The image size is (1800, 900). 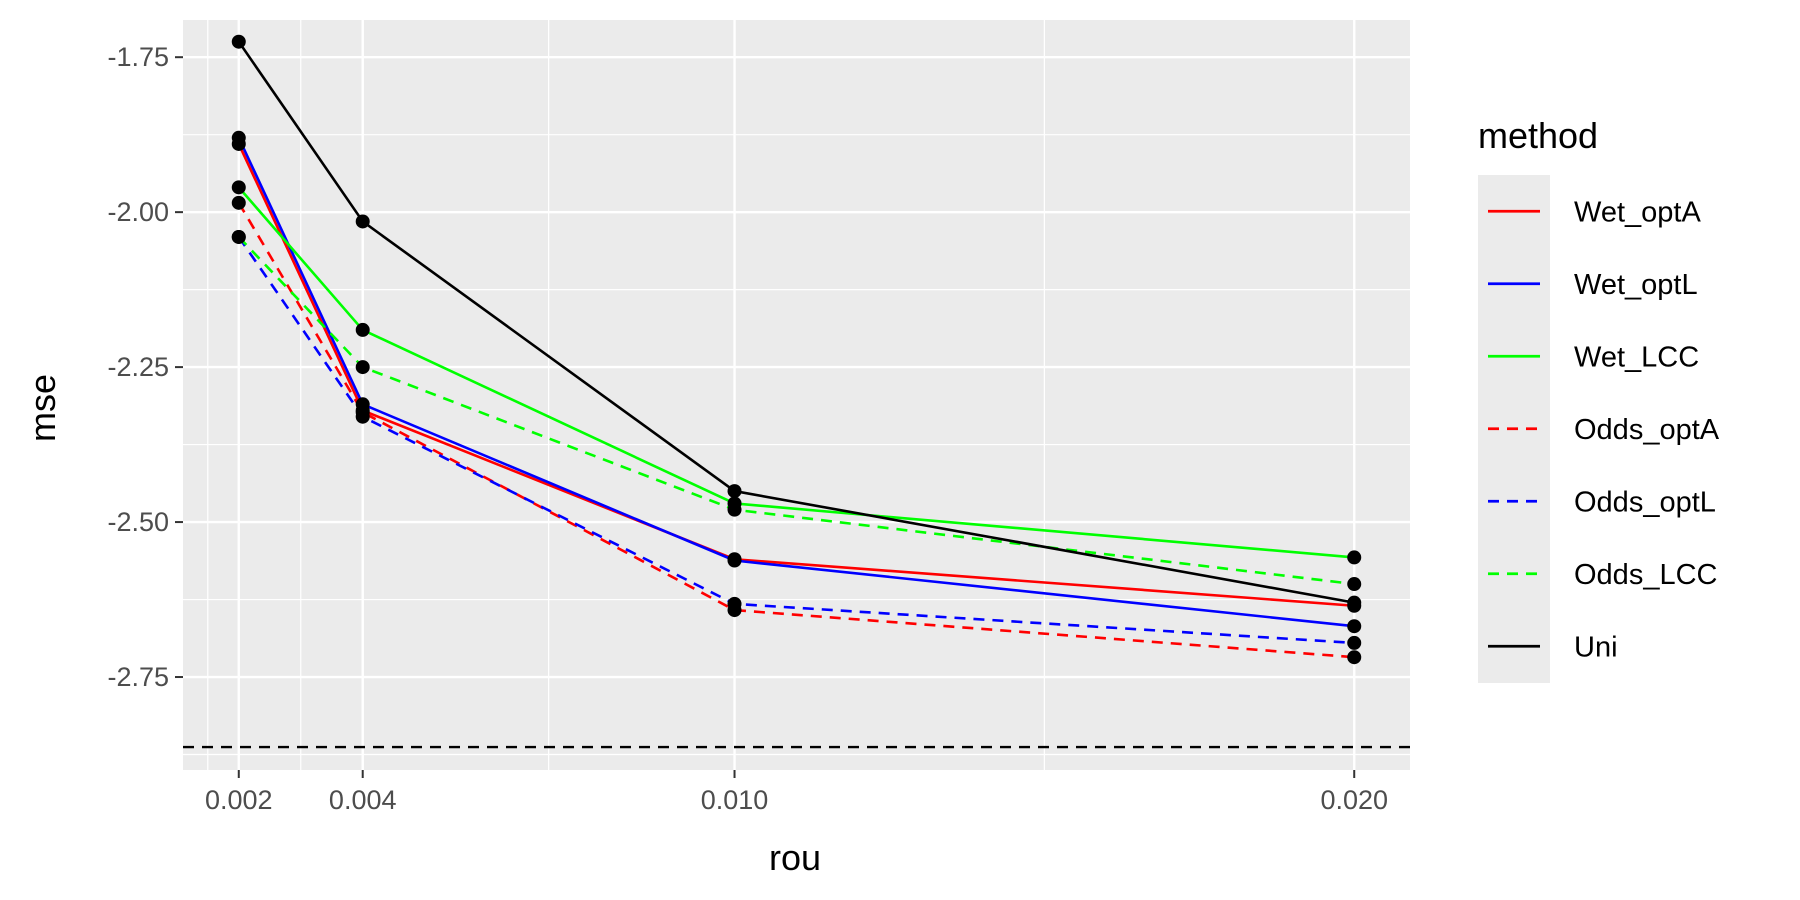 What do you see at coordinates (138, 522) in the screenshot?
I see `y-tick-label: -2.50` at bounding box center [138, 522].